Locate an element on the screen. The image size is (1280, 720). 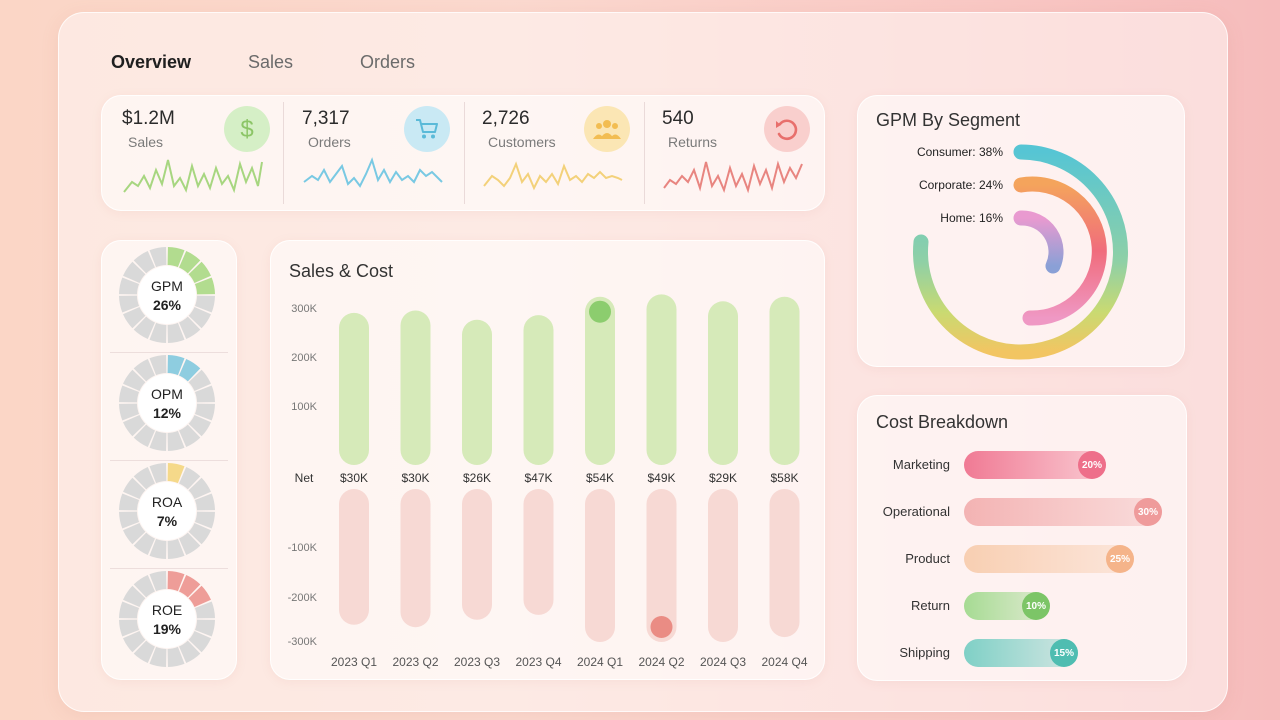
y-tick: -200K is located at coordinates (302, 598).